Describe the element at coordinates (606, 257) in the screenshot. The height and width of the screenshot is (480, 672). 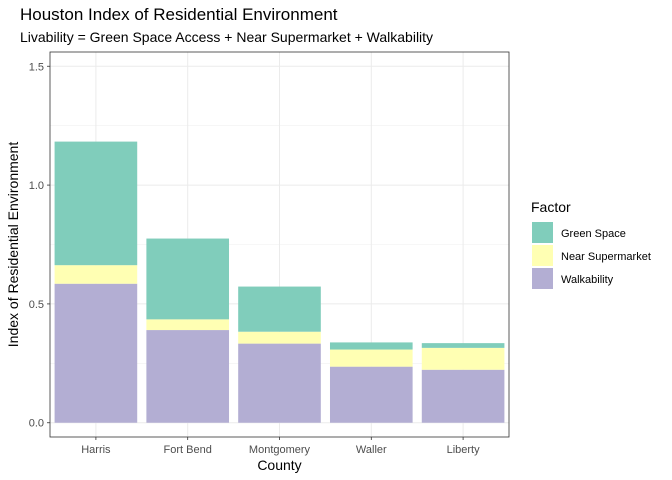
I see `legend-label-near-supermarket: Near Supermarket` at that location.